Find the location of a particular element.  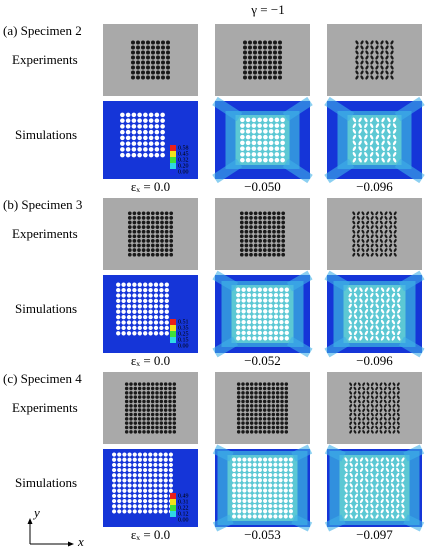

simulation-image is located at coordinates (262, 488).